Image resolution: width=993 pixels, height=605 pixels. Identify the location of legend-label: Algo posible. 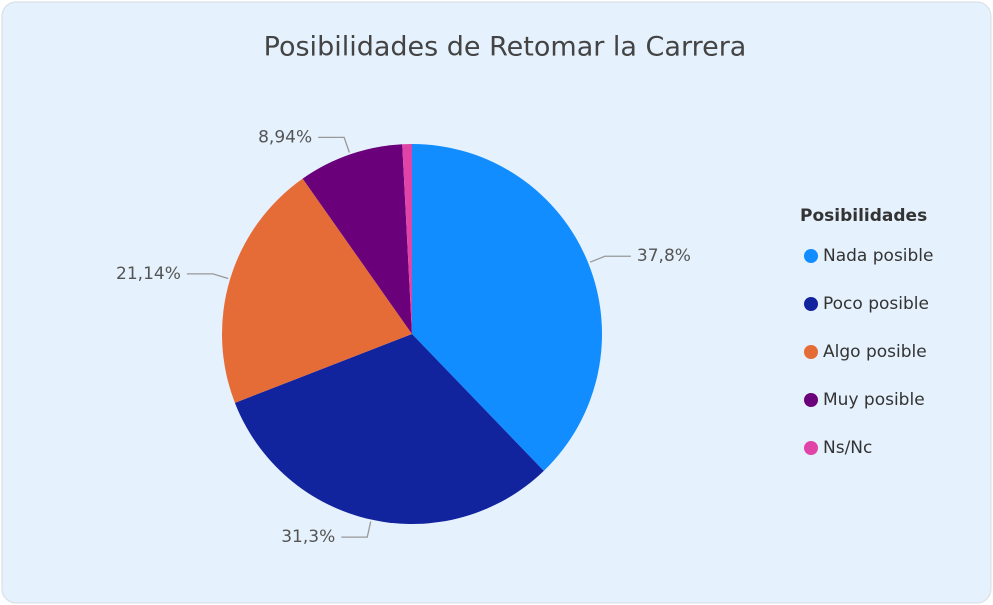
(875, 352).